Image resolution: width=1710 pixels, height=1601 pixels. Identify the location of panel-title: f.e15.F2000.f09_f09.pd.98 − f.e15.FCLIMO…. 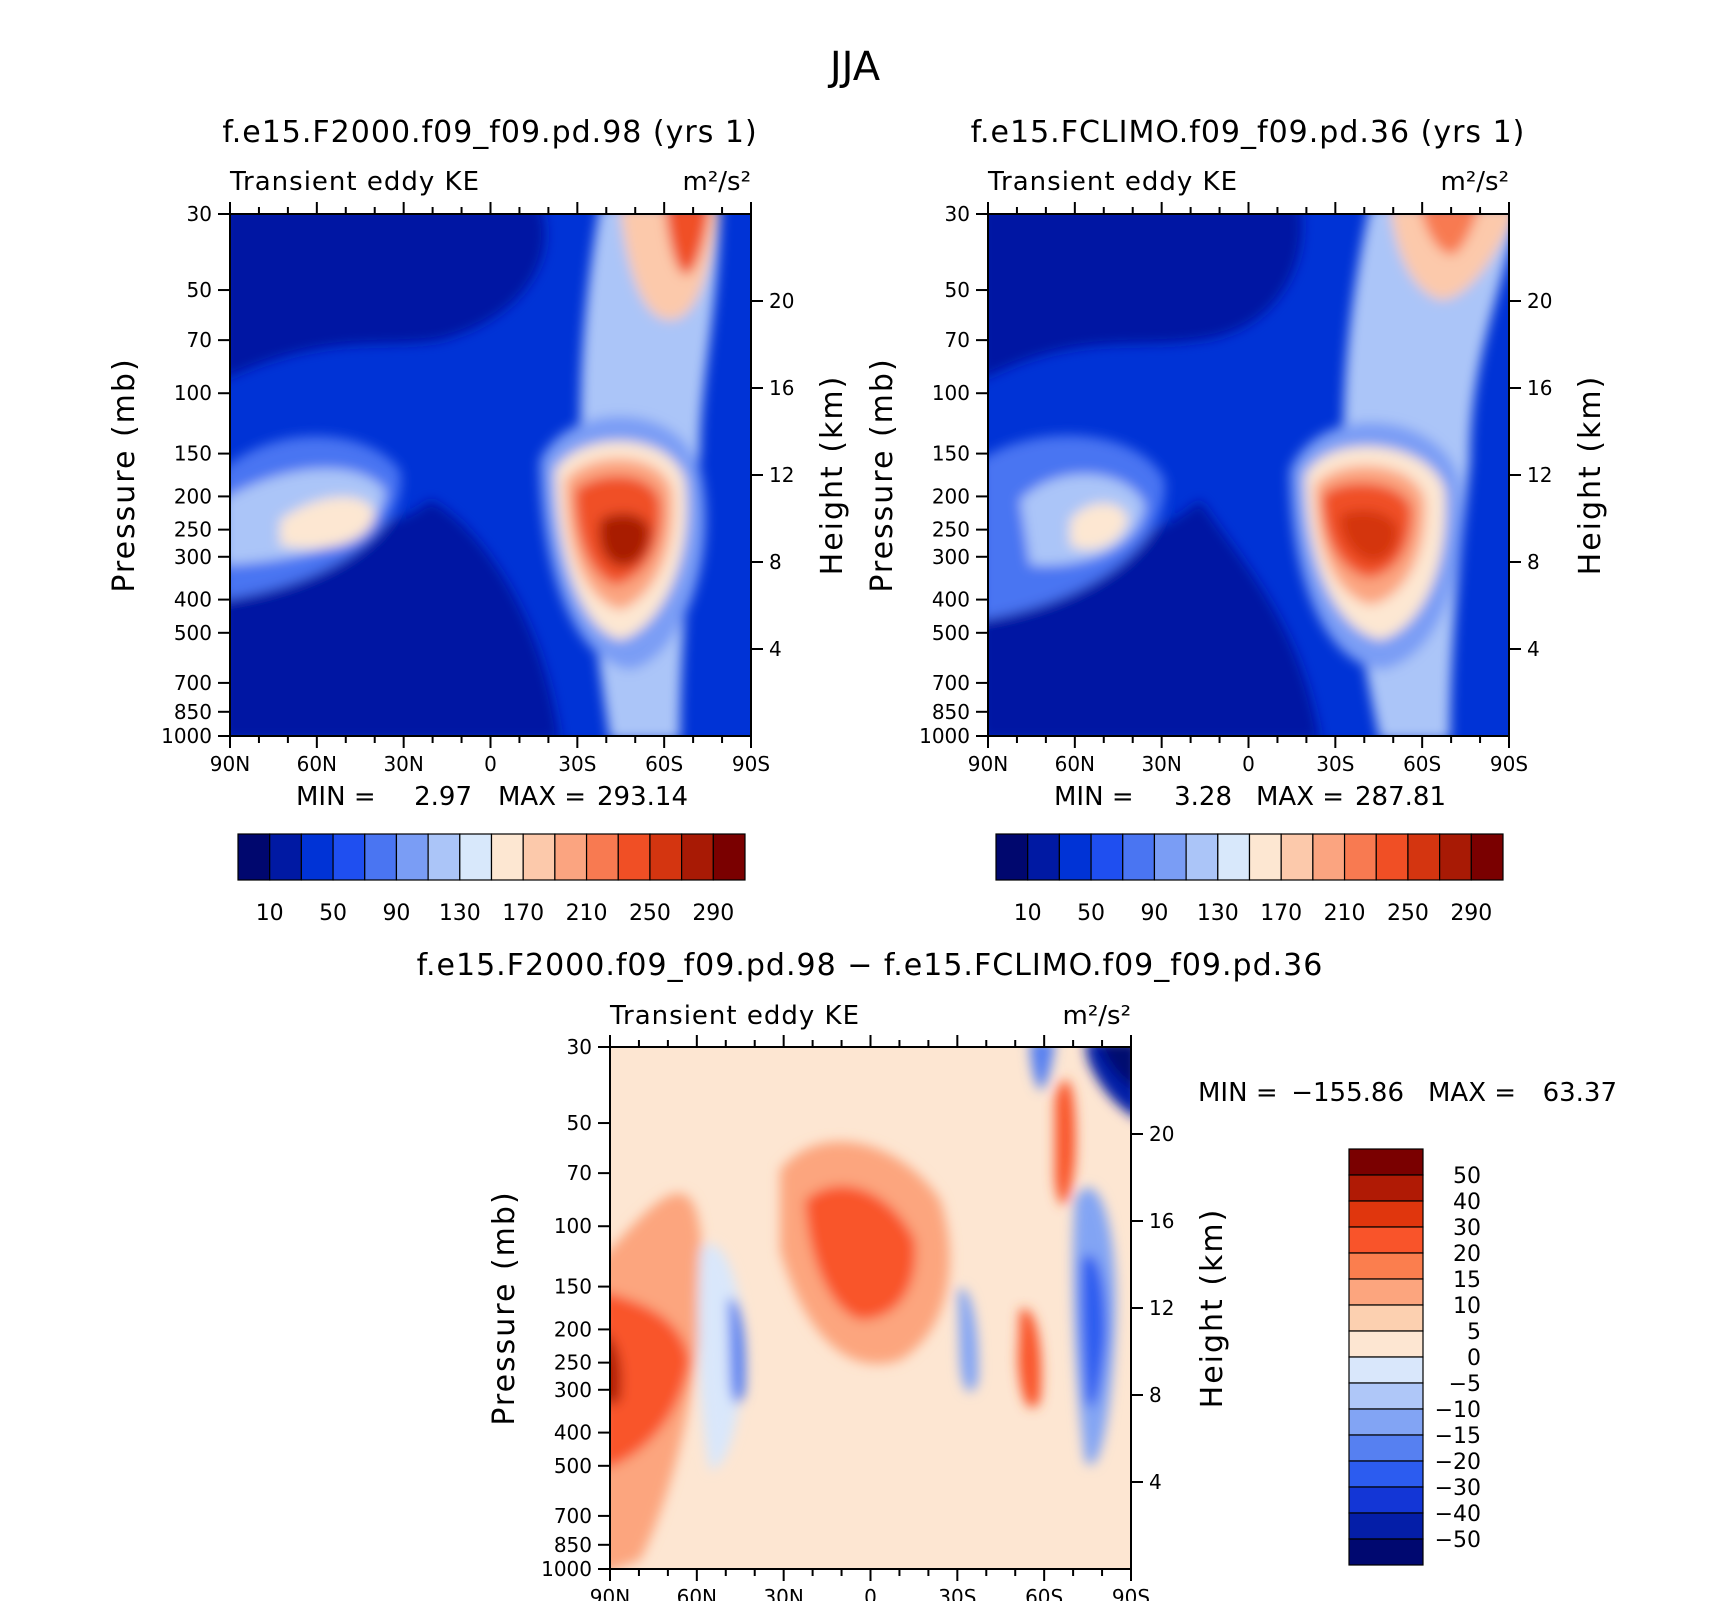
(870, 965).